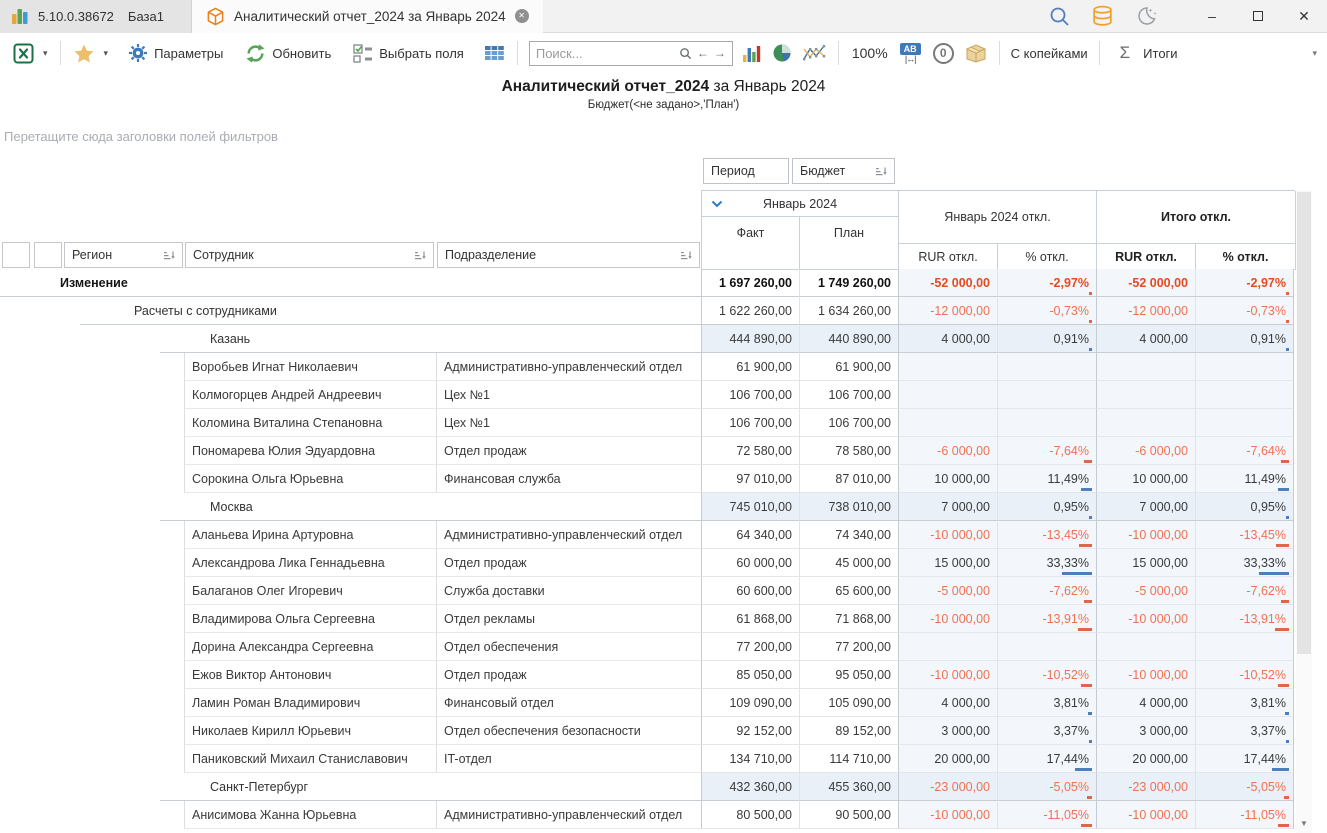  I want to click on cell-rur-deviation: -12 000,00, so click(947, 311).